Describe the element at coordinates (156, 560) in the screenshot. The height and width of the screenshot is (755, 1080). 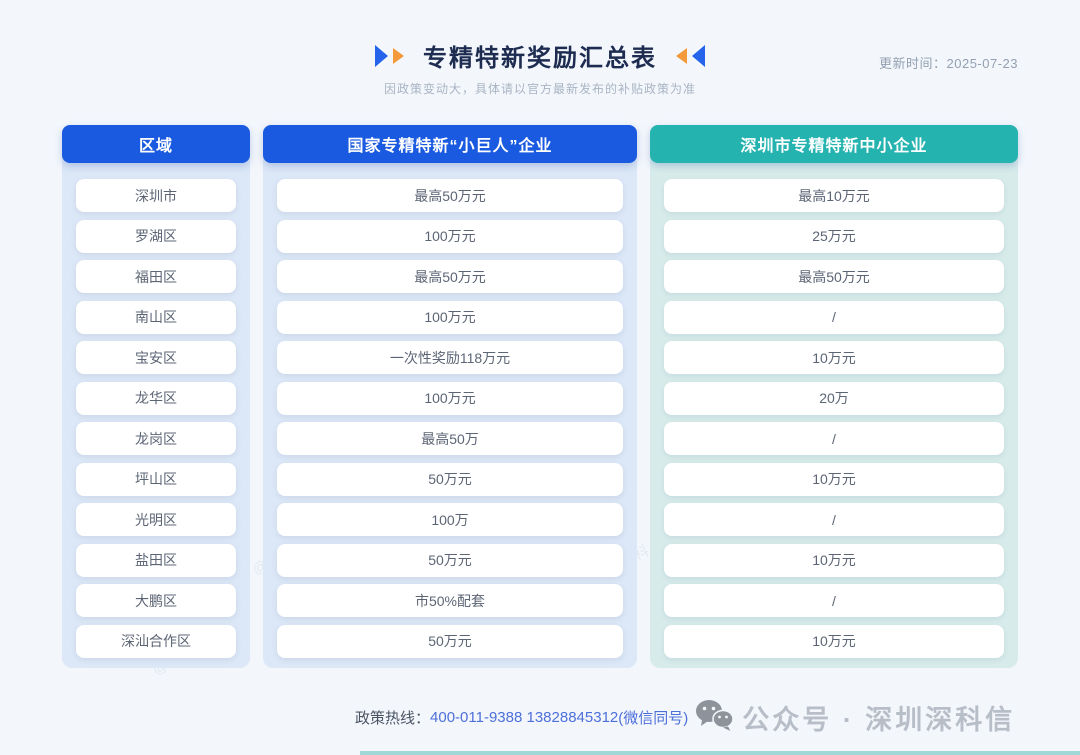
I see `region-cell: 盐田区` at that location.